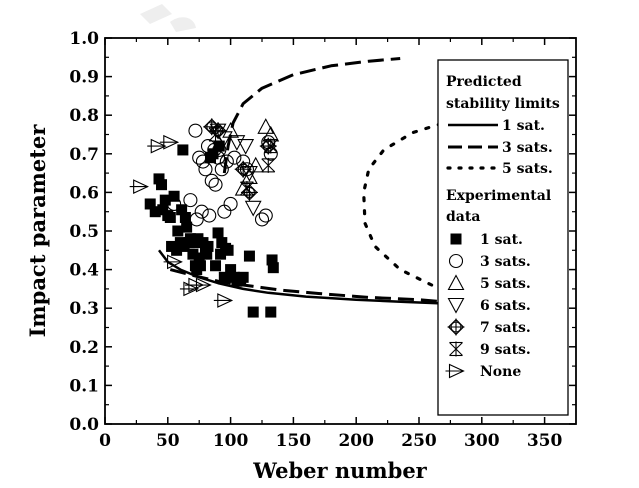 The height and width of the screenshot is (488, 639). Describe the element at coordinates (505, 284) in the screenshot. I see `legend-series-label: 5 sats.` at that location.